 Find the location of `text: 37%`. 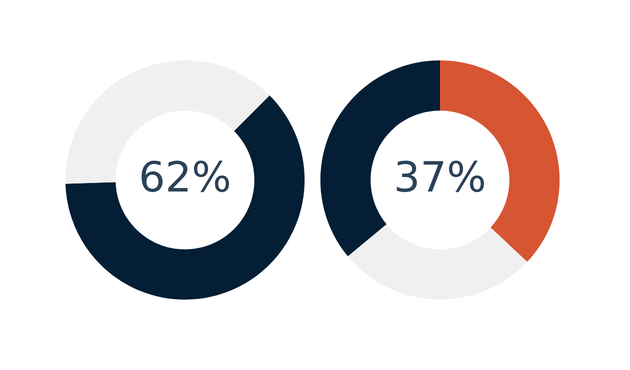

text: 37% is located at coordinates (440, 176).